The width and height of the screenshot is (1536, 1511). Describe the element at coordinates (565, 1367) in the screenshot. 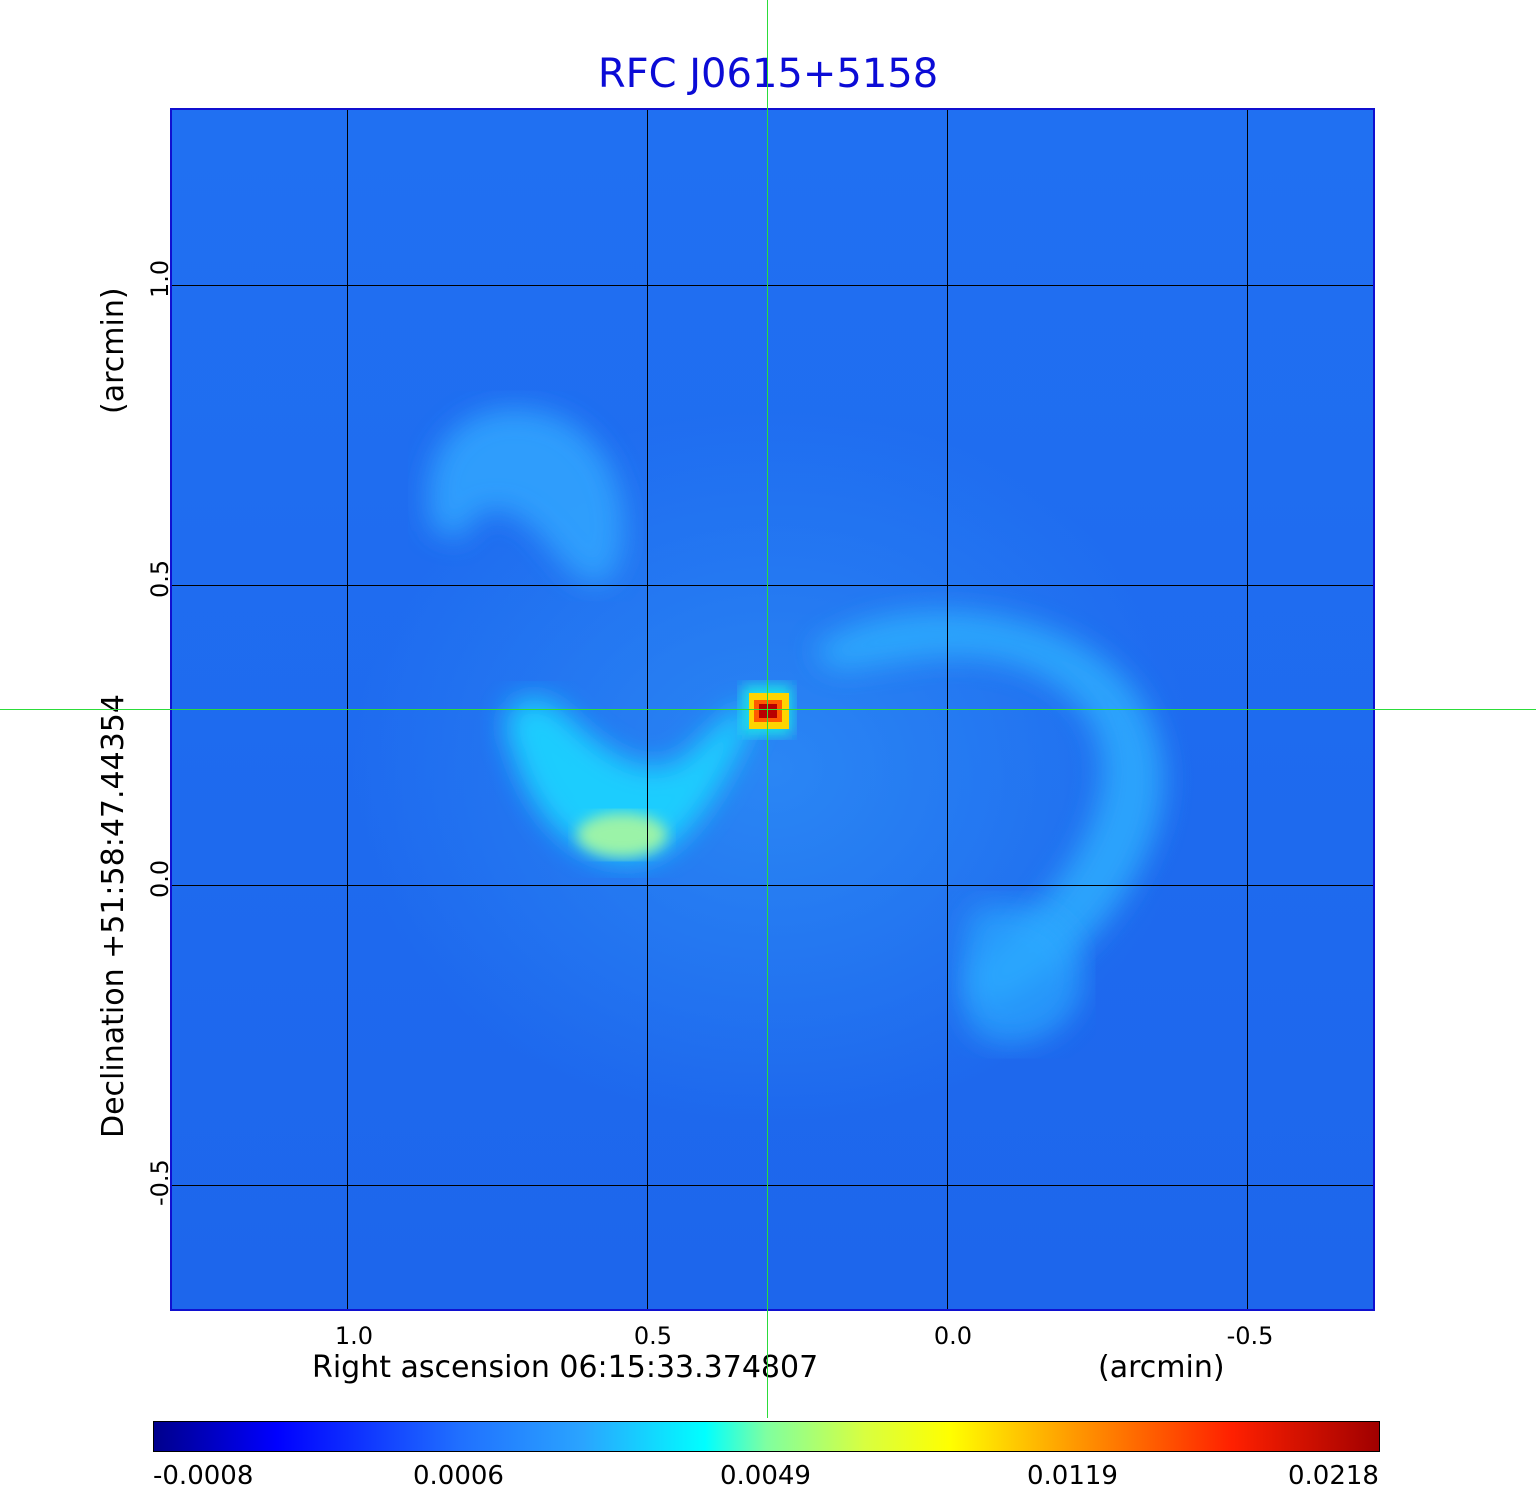

I see `x-axis-label: Right ascension 06:15:33.374807` at that location.